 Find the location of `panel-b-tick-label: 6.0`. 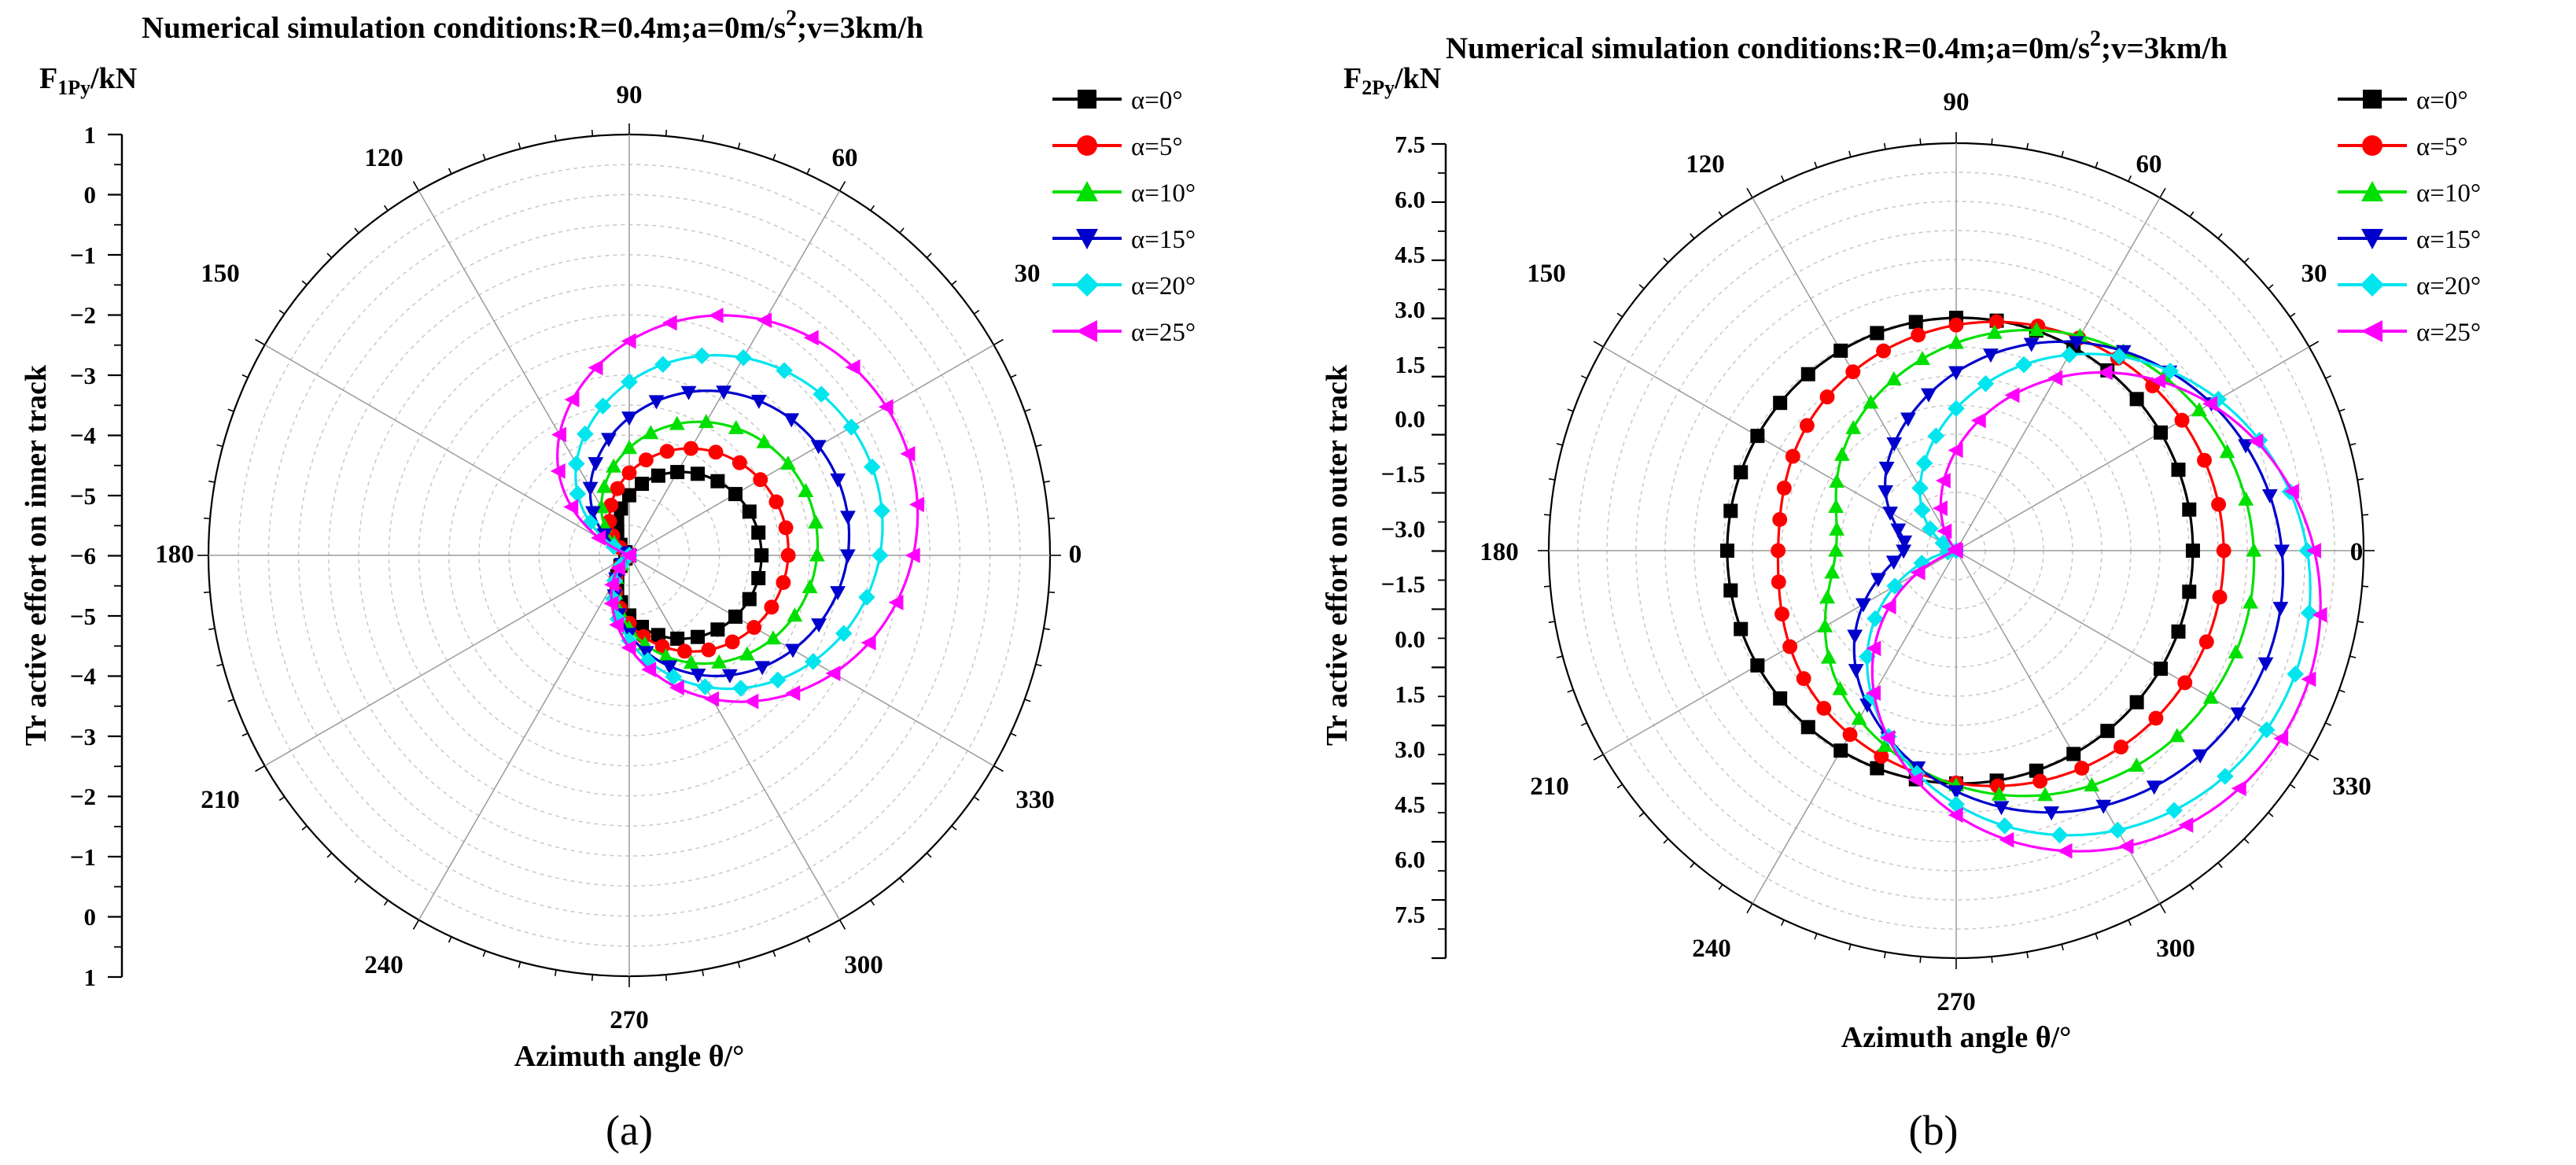

panel-b-tick-label: 6.0 is located at coordinates (1410, 859).